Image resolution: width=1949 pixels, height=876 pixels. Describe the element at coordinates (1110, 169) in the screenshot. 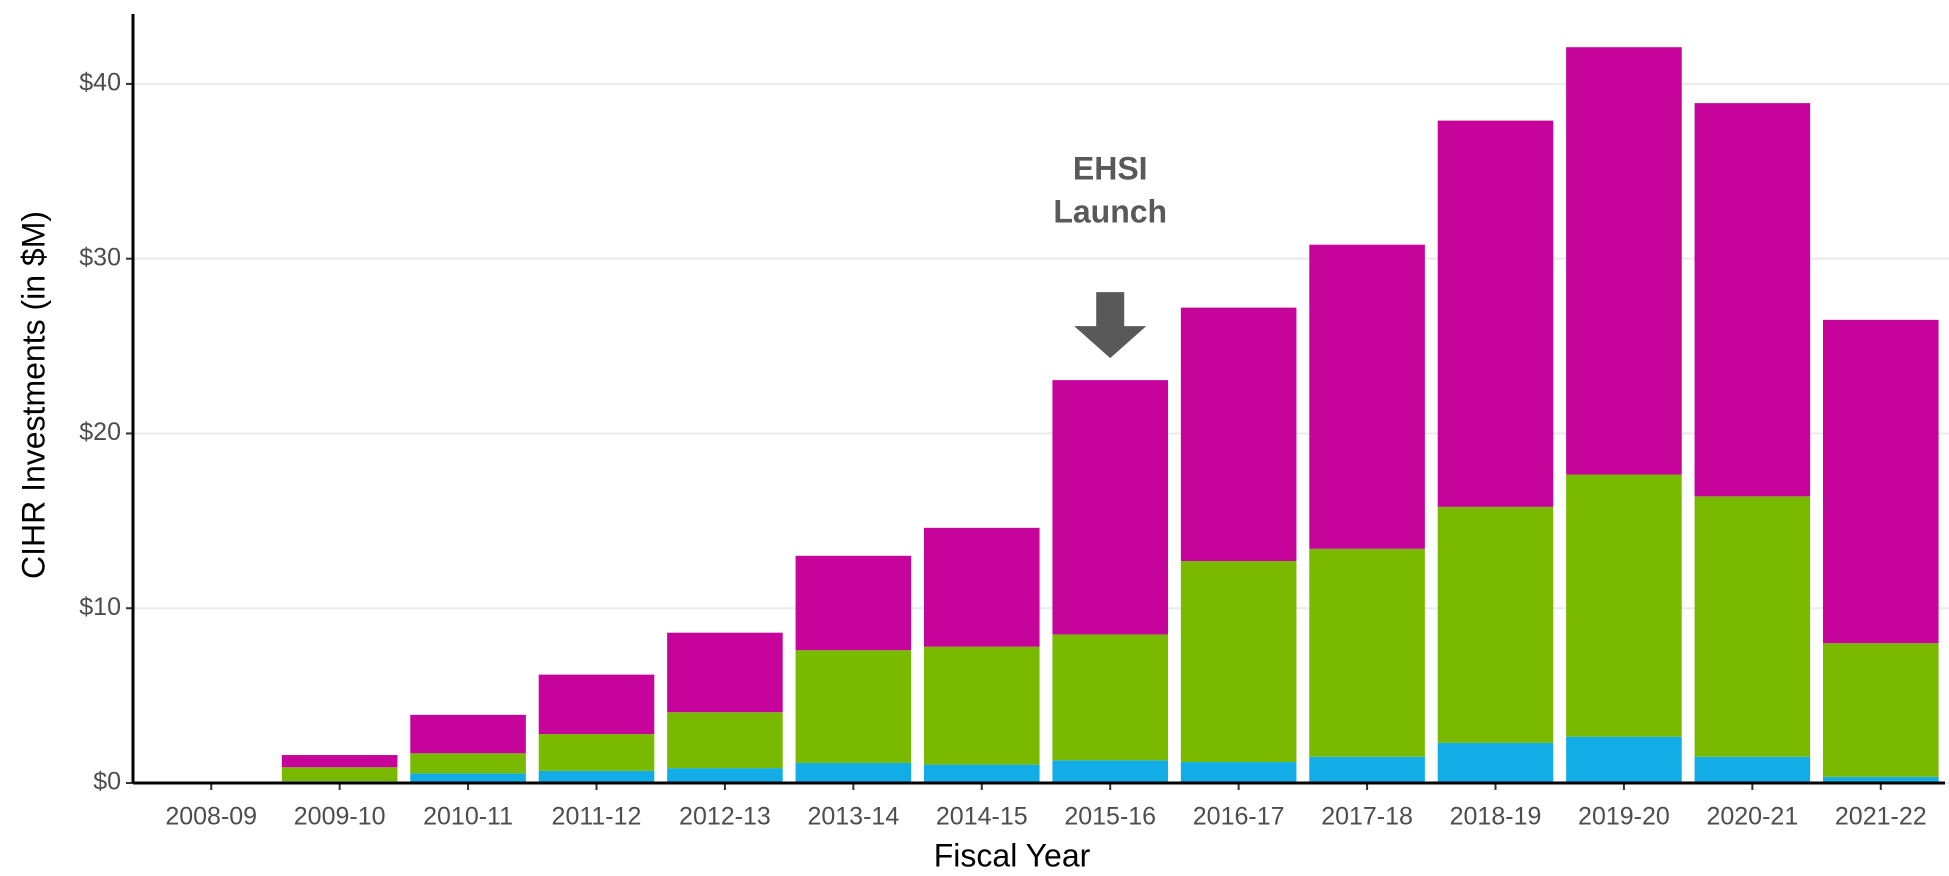

I see `annotation-text: EHSI` at that location.